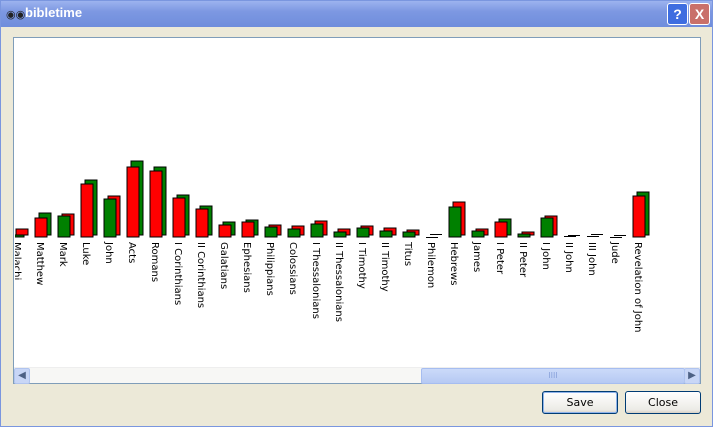 This screenshot has width=713, height=427. Describe the element at coordinates (246, 267) in the screenshot. I see `book-label: Ephesians` at that location.